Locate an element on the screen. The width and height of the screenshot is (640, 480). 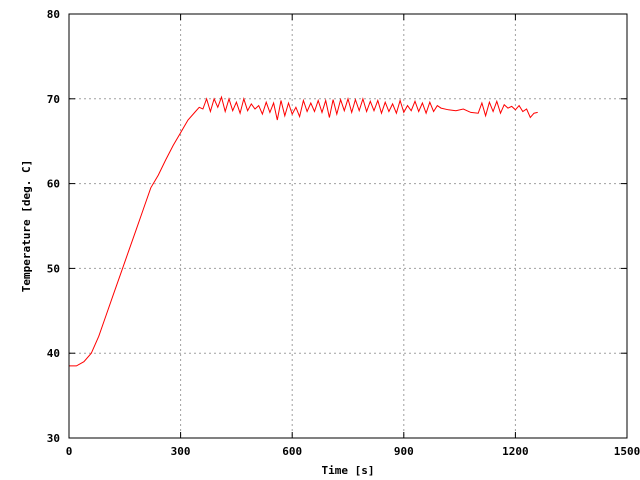
y-tick-label: 50 is located at coordinates (53, 268).